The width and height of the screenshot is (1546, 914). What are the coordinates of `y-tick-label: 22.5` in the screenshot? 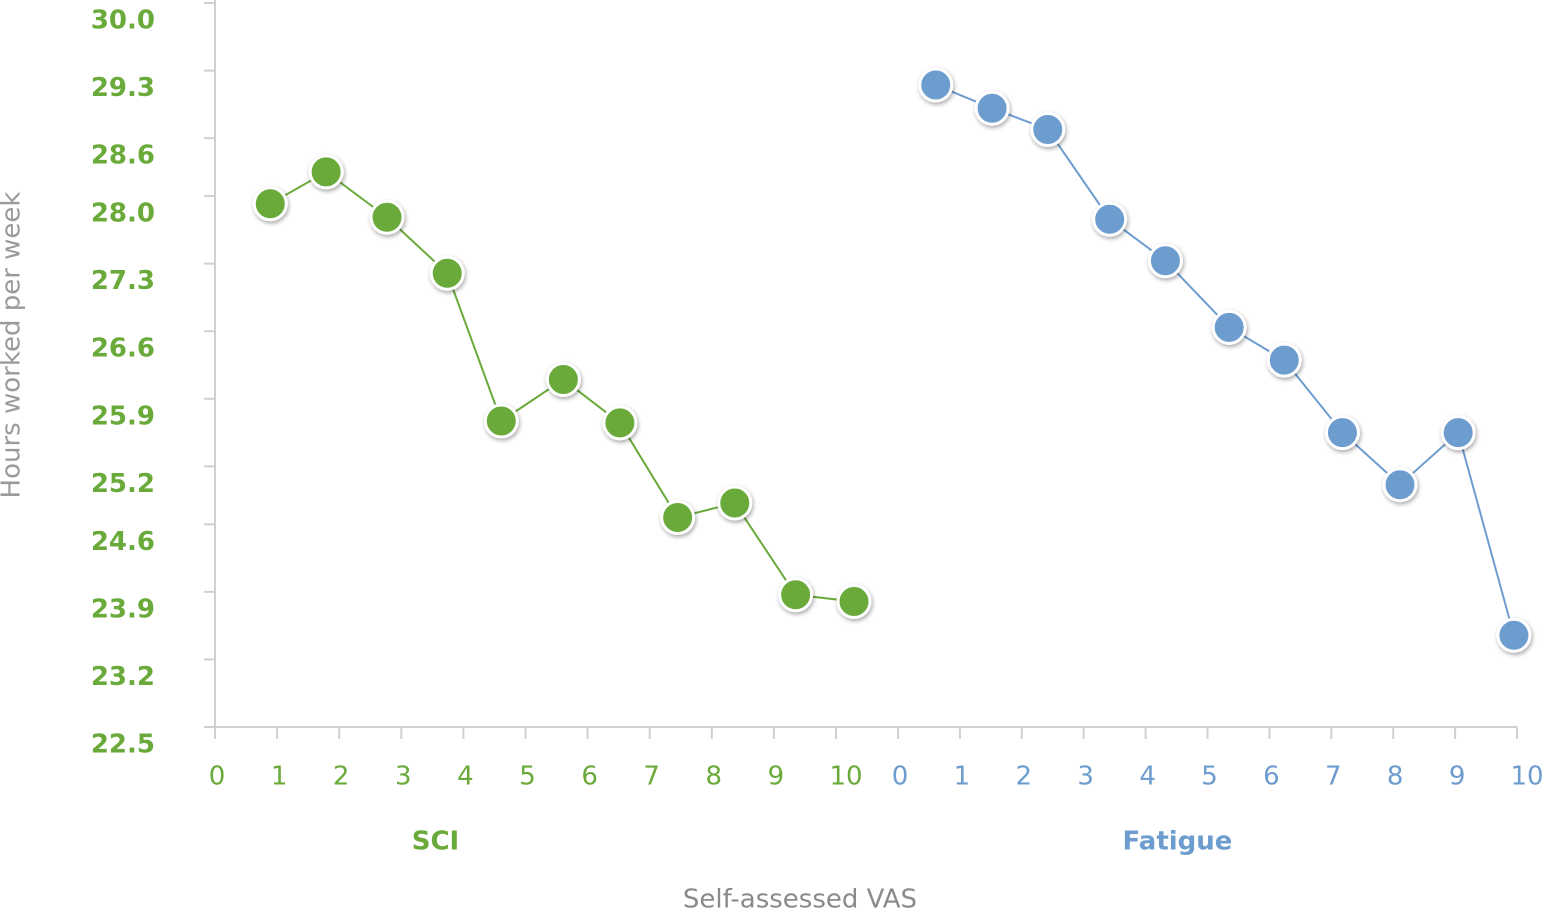 It's located at (123, 745).